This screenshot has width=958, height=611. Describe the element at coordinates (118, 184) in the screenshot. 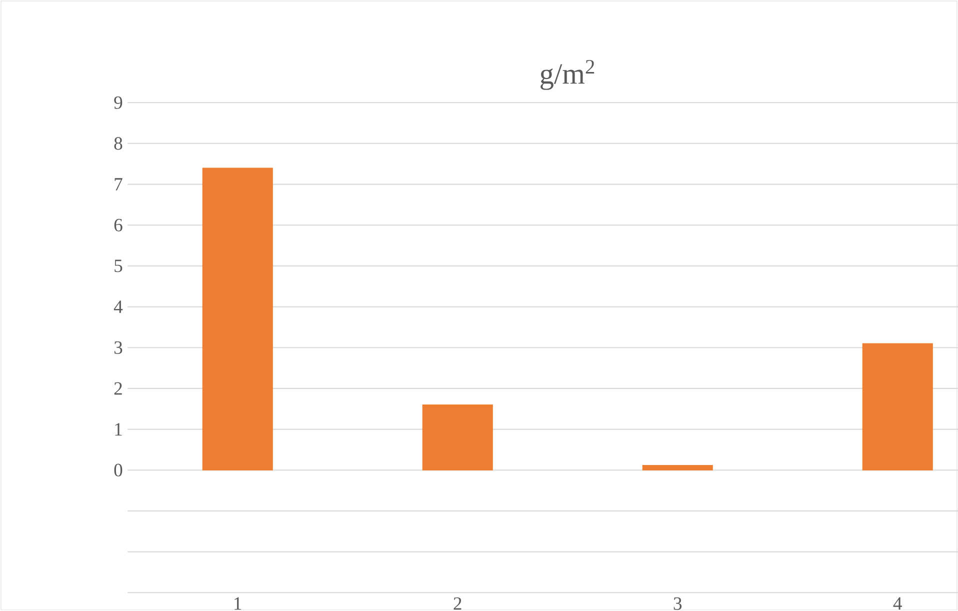

I see `y-tick-label: 7` at that location.